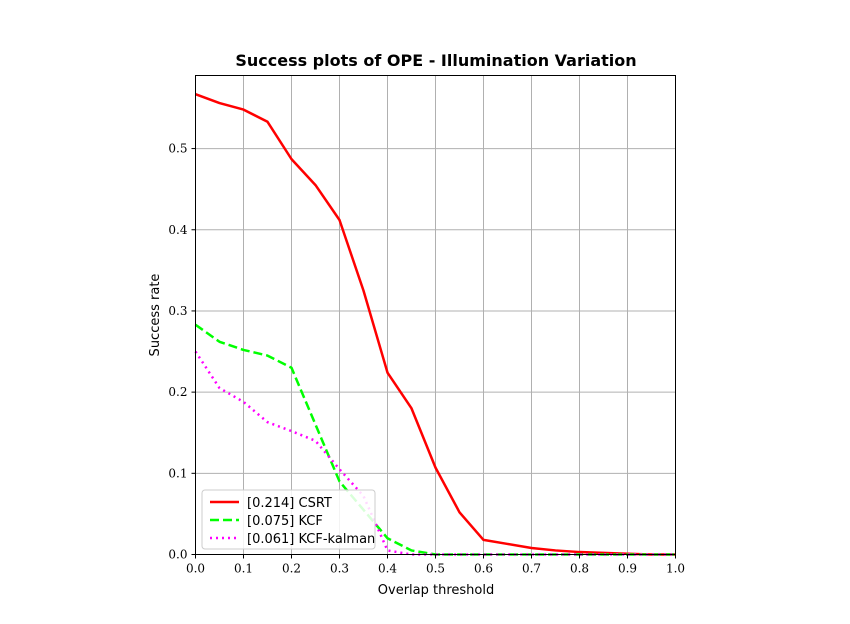 This screenshot has height=624, width=850. What do you see at coordinates (291, 569) in the screenshot?
I see `x-tick-label: 0.2` at bounding box center [291, 569].